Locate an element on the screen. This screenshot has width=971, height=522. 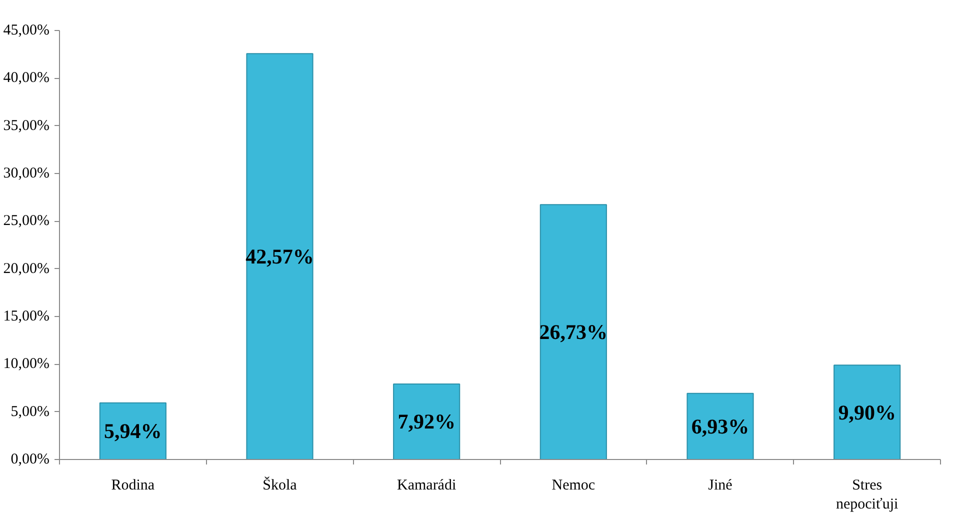
data-label: 6,93% is located at coordinates (720, 426).